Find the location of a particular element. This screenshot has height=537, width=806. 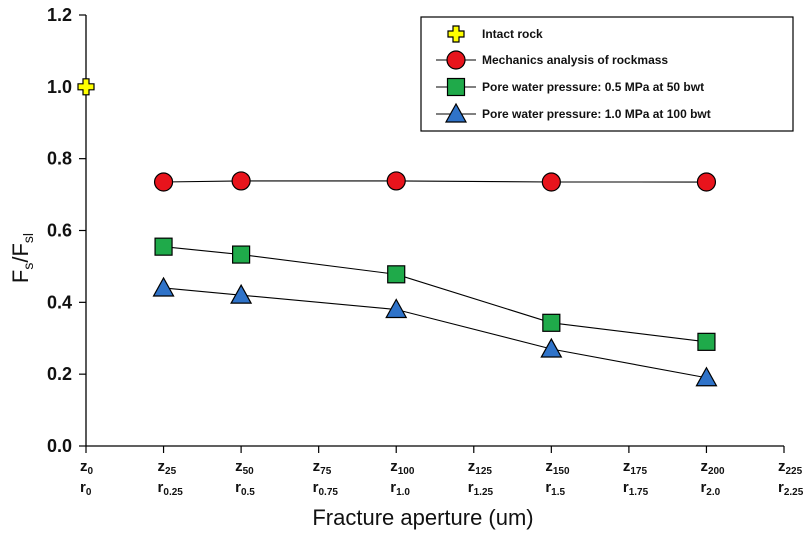

x-tick-label-z-sub: 25 is located at coordinates (171, 471).